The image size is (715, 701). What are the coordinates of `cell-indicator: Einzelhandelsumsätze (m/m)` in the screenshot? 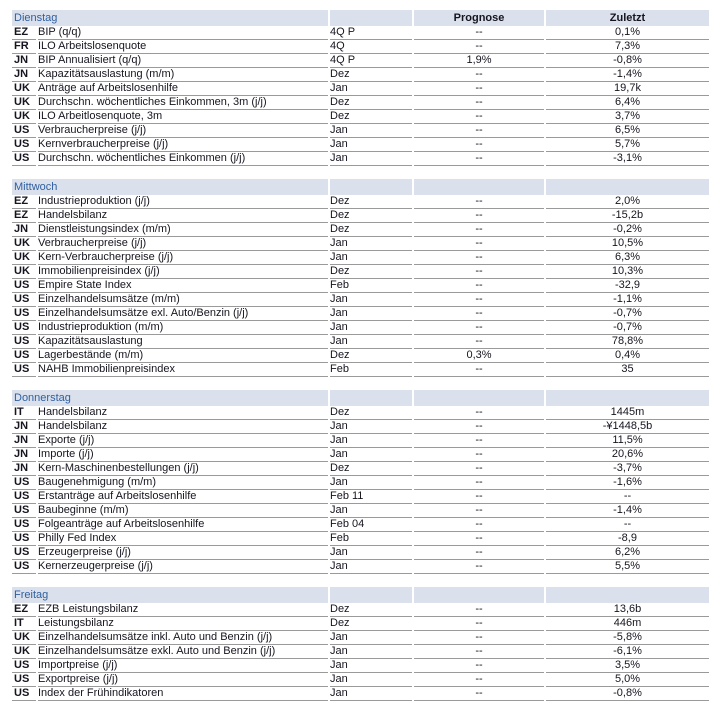 It's located at (183, 300).